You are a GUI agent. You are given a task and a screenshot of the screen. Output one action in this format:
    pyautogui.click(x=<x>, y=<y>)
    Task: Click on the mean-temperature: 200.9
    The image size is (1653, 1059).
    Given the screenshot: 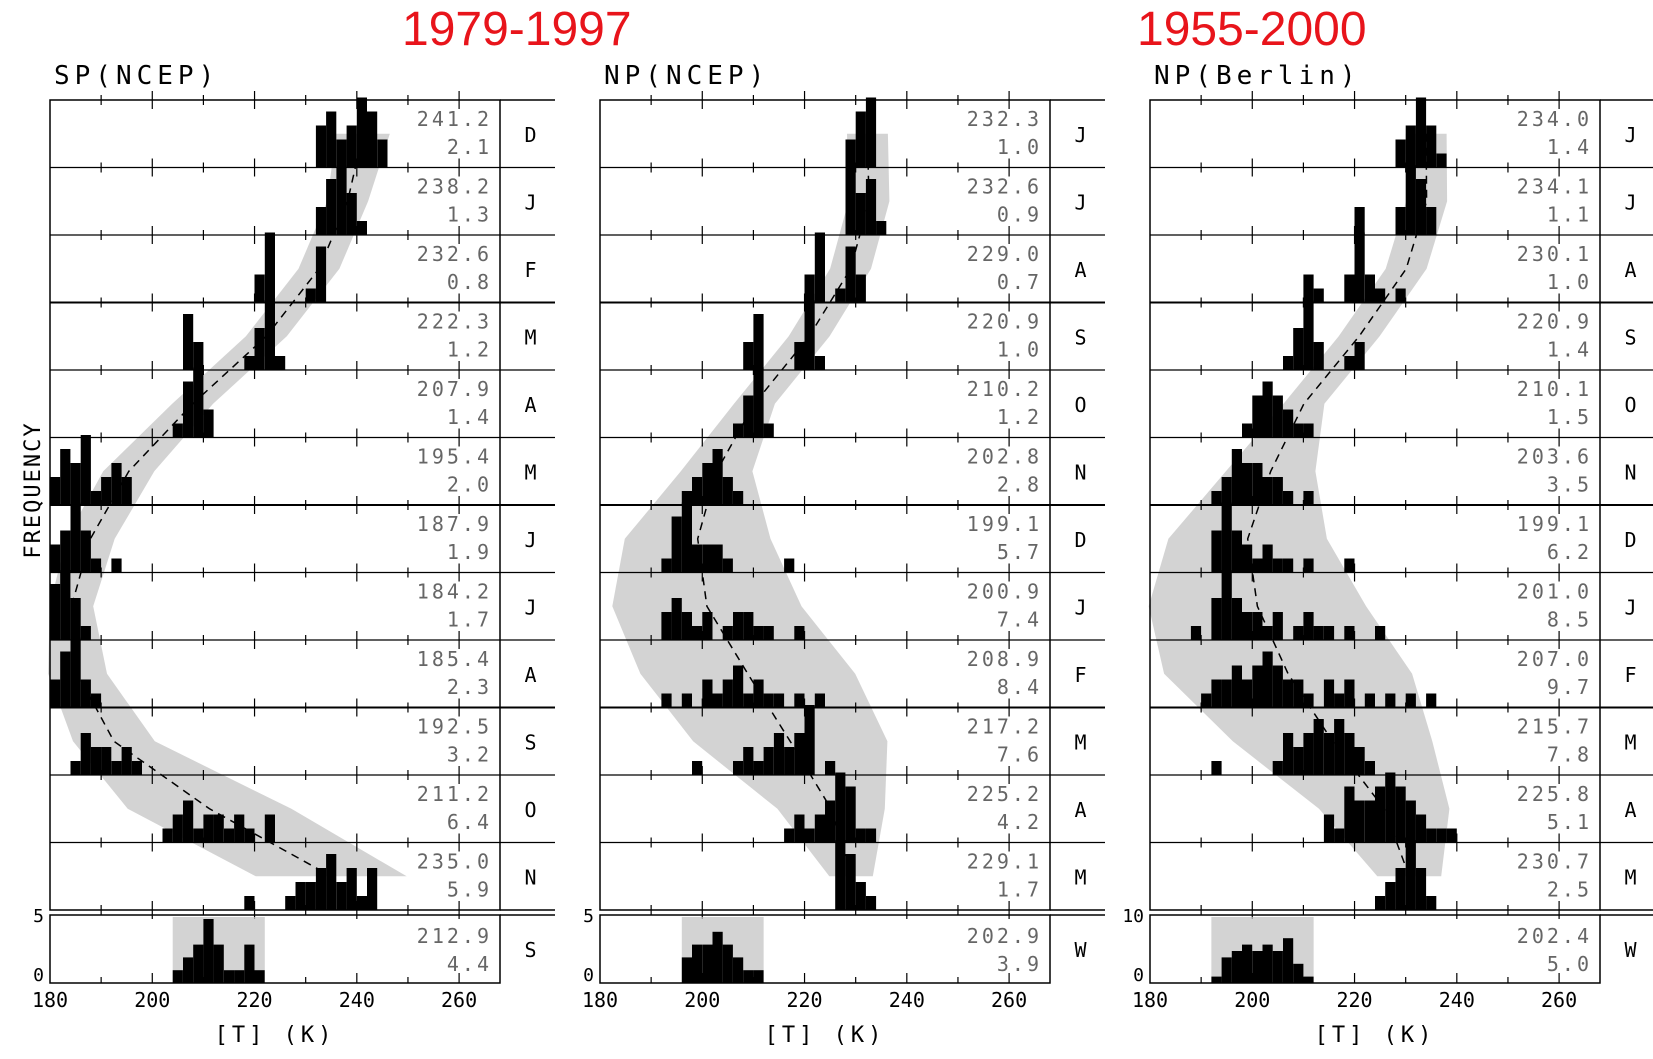 What is the action you would take?
    pyautogui.click(x=1004, y=592)
    